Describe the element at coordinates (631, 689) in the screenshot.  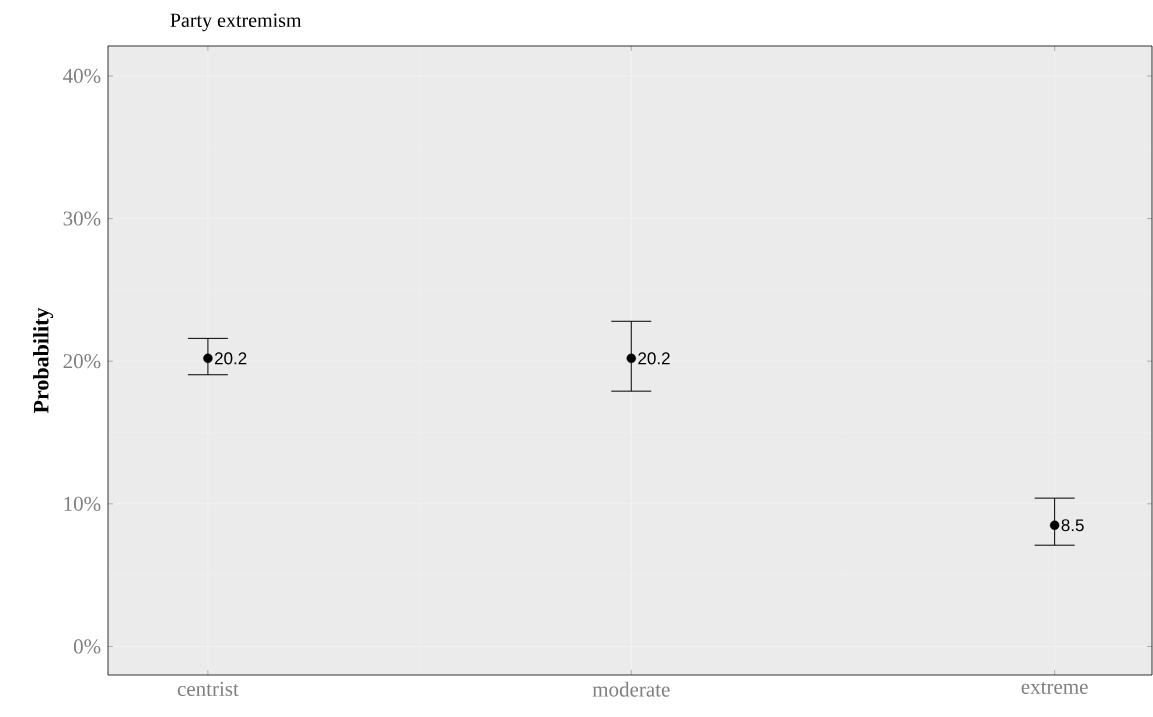
I see `x-tick-label: moderate` at that location.